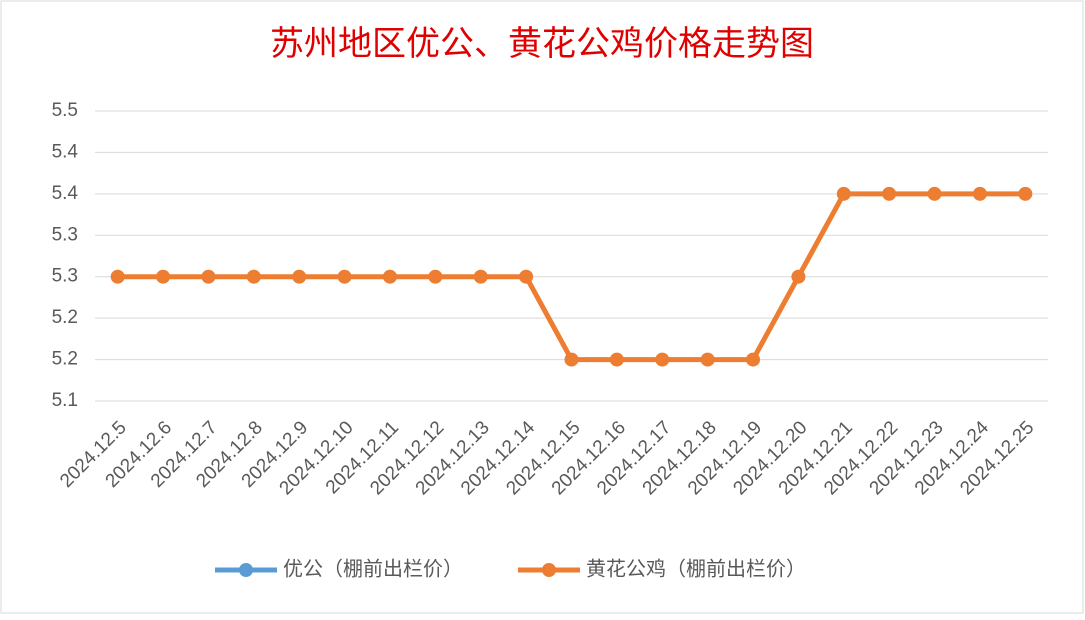 The image size is (1085, 620). What do you see at coordinates (696, 568) in the screenshot?
I see `legend-label: 黄花公鸡（棚前出栏价）` at bounding box center [696, 568].